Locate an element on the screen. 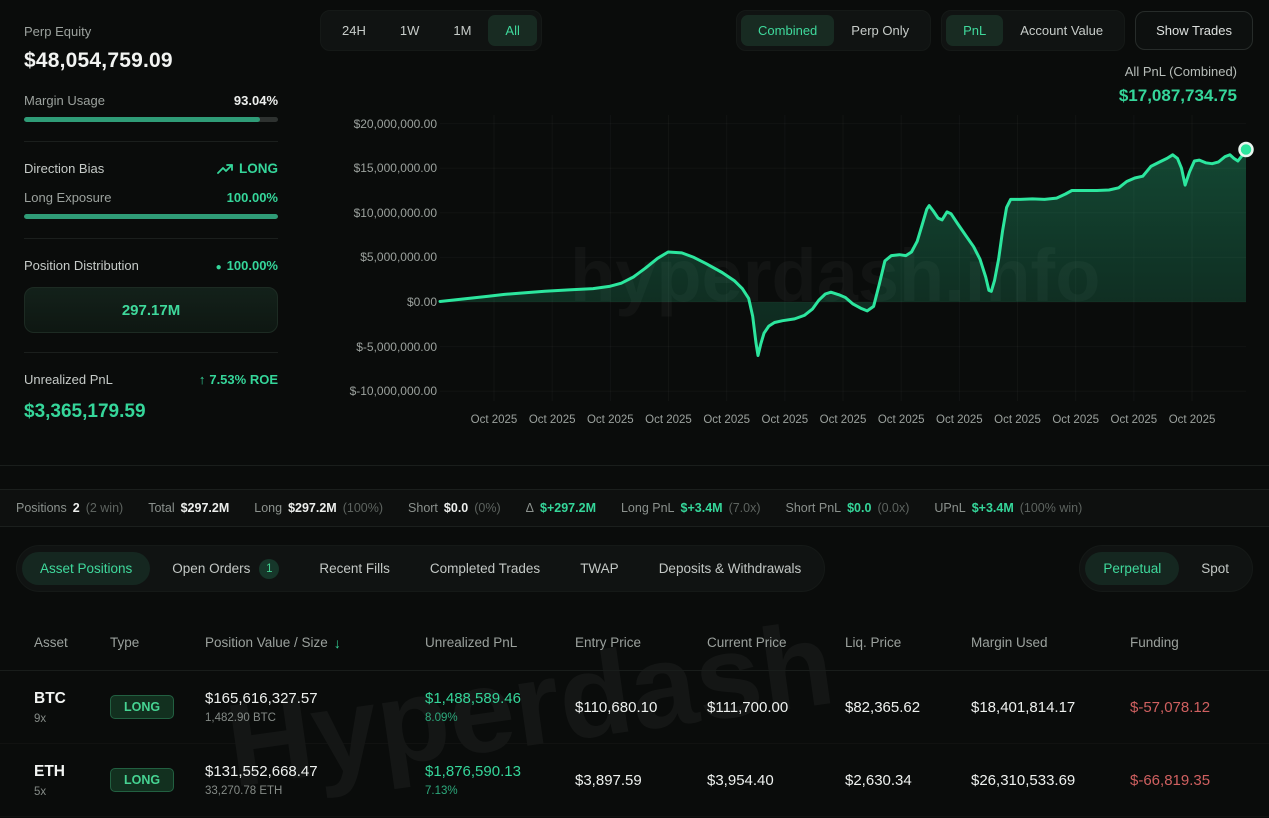 This screenshot has height=818, width=1269. long-badge: LONG is located at coordinates (142, 707).